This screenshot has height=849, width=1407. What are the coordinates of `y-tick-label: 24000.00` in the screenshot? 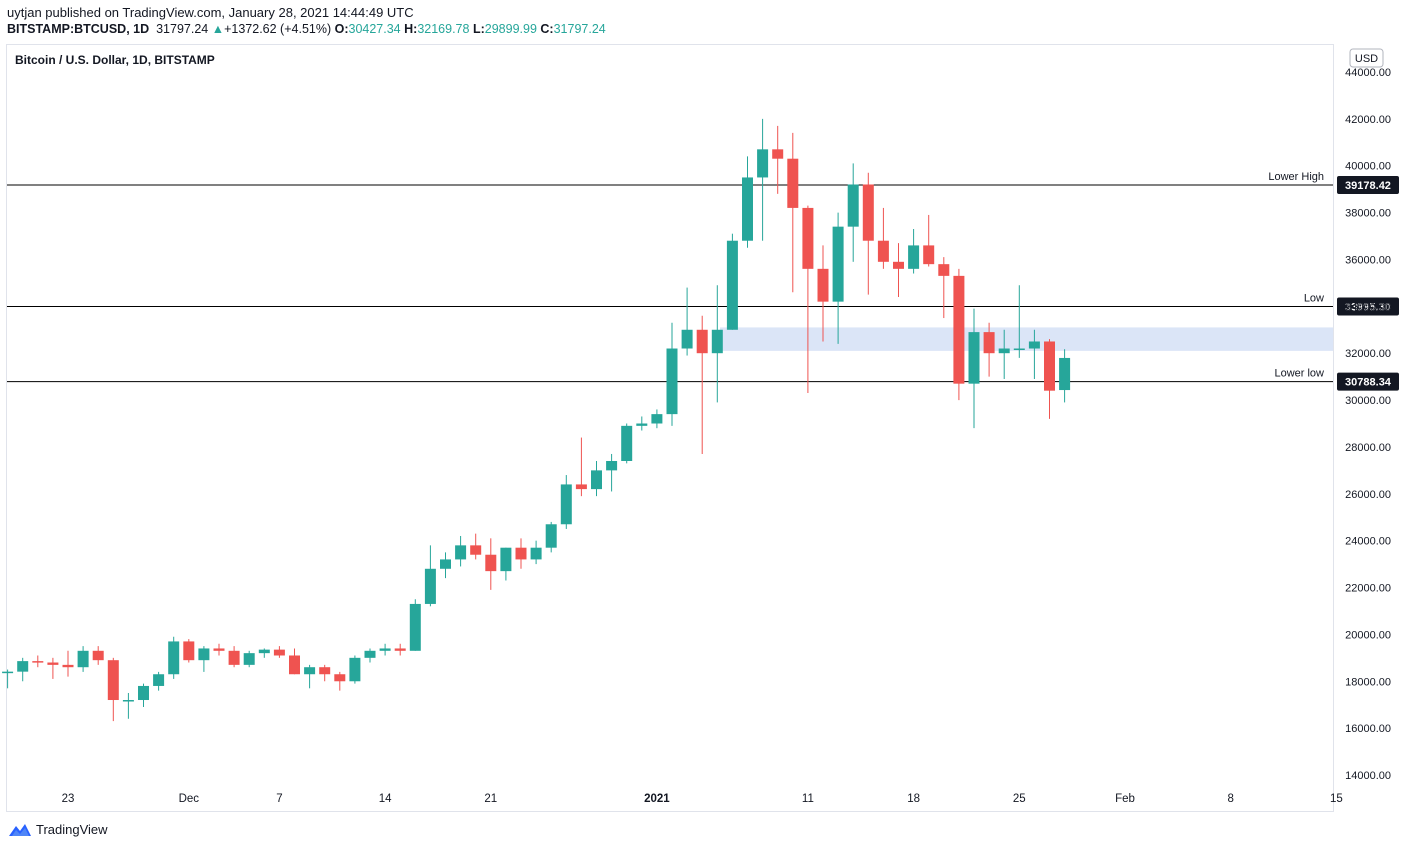 It's located at (1368, 542).